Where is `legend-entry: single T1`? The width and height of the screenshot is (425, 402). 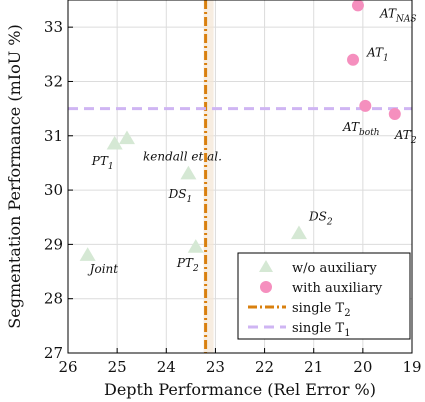 legend-entry: single T1 is located at coordinates (321, 330).